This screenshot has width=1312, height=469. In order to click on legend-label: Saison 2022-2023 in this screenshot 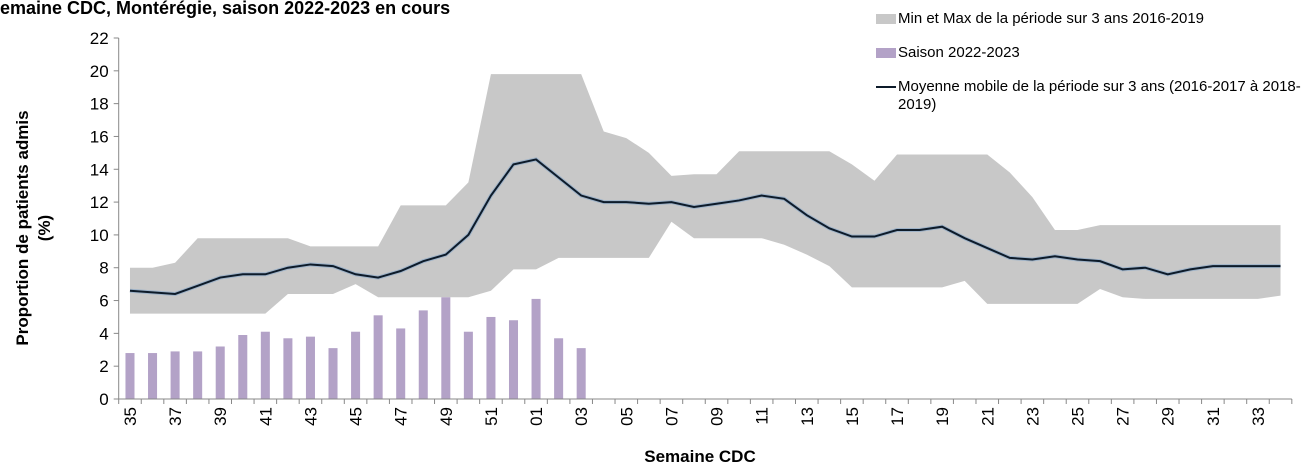, I will do `click(959, 52)`.